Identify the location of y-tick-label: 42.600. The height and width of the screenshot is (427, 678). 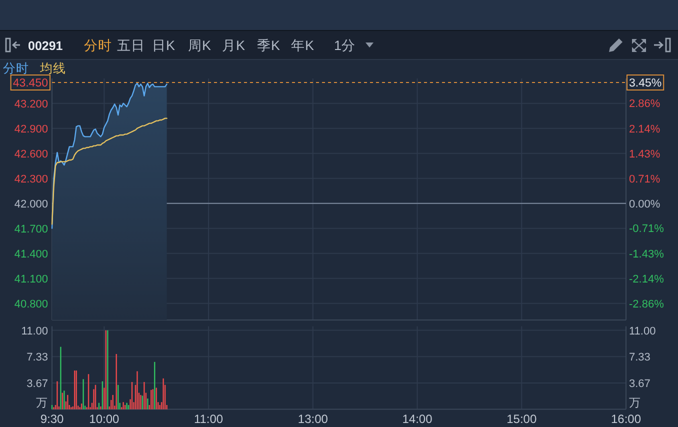
(31, 154).